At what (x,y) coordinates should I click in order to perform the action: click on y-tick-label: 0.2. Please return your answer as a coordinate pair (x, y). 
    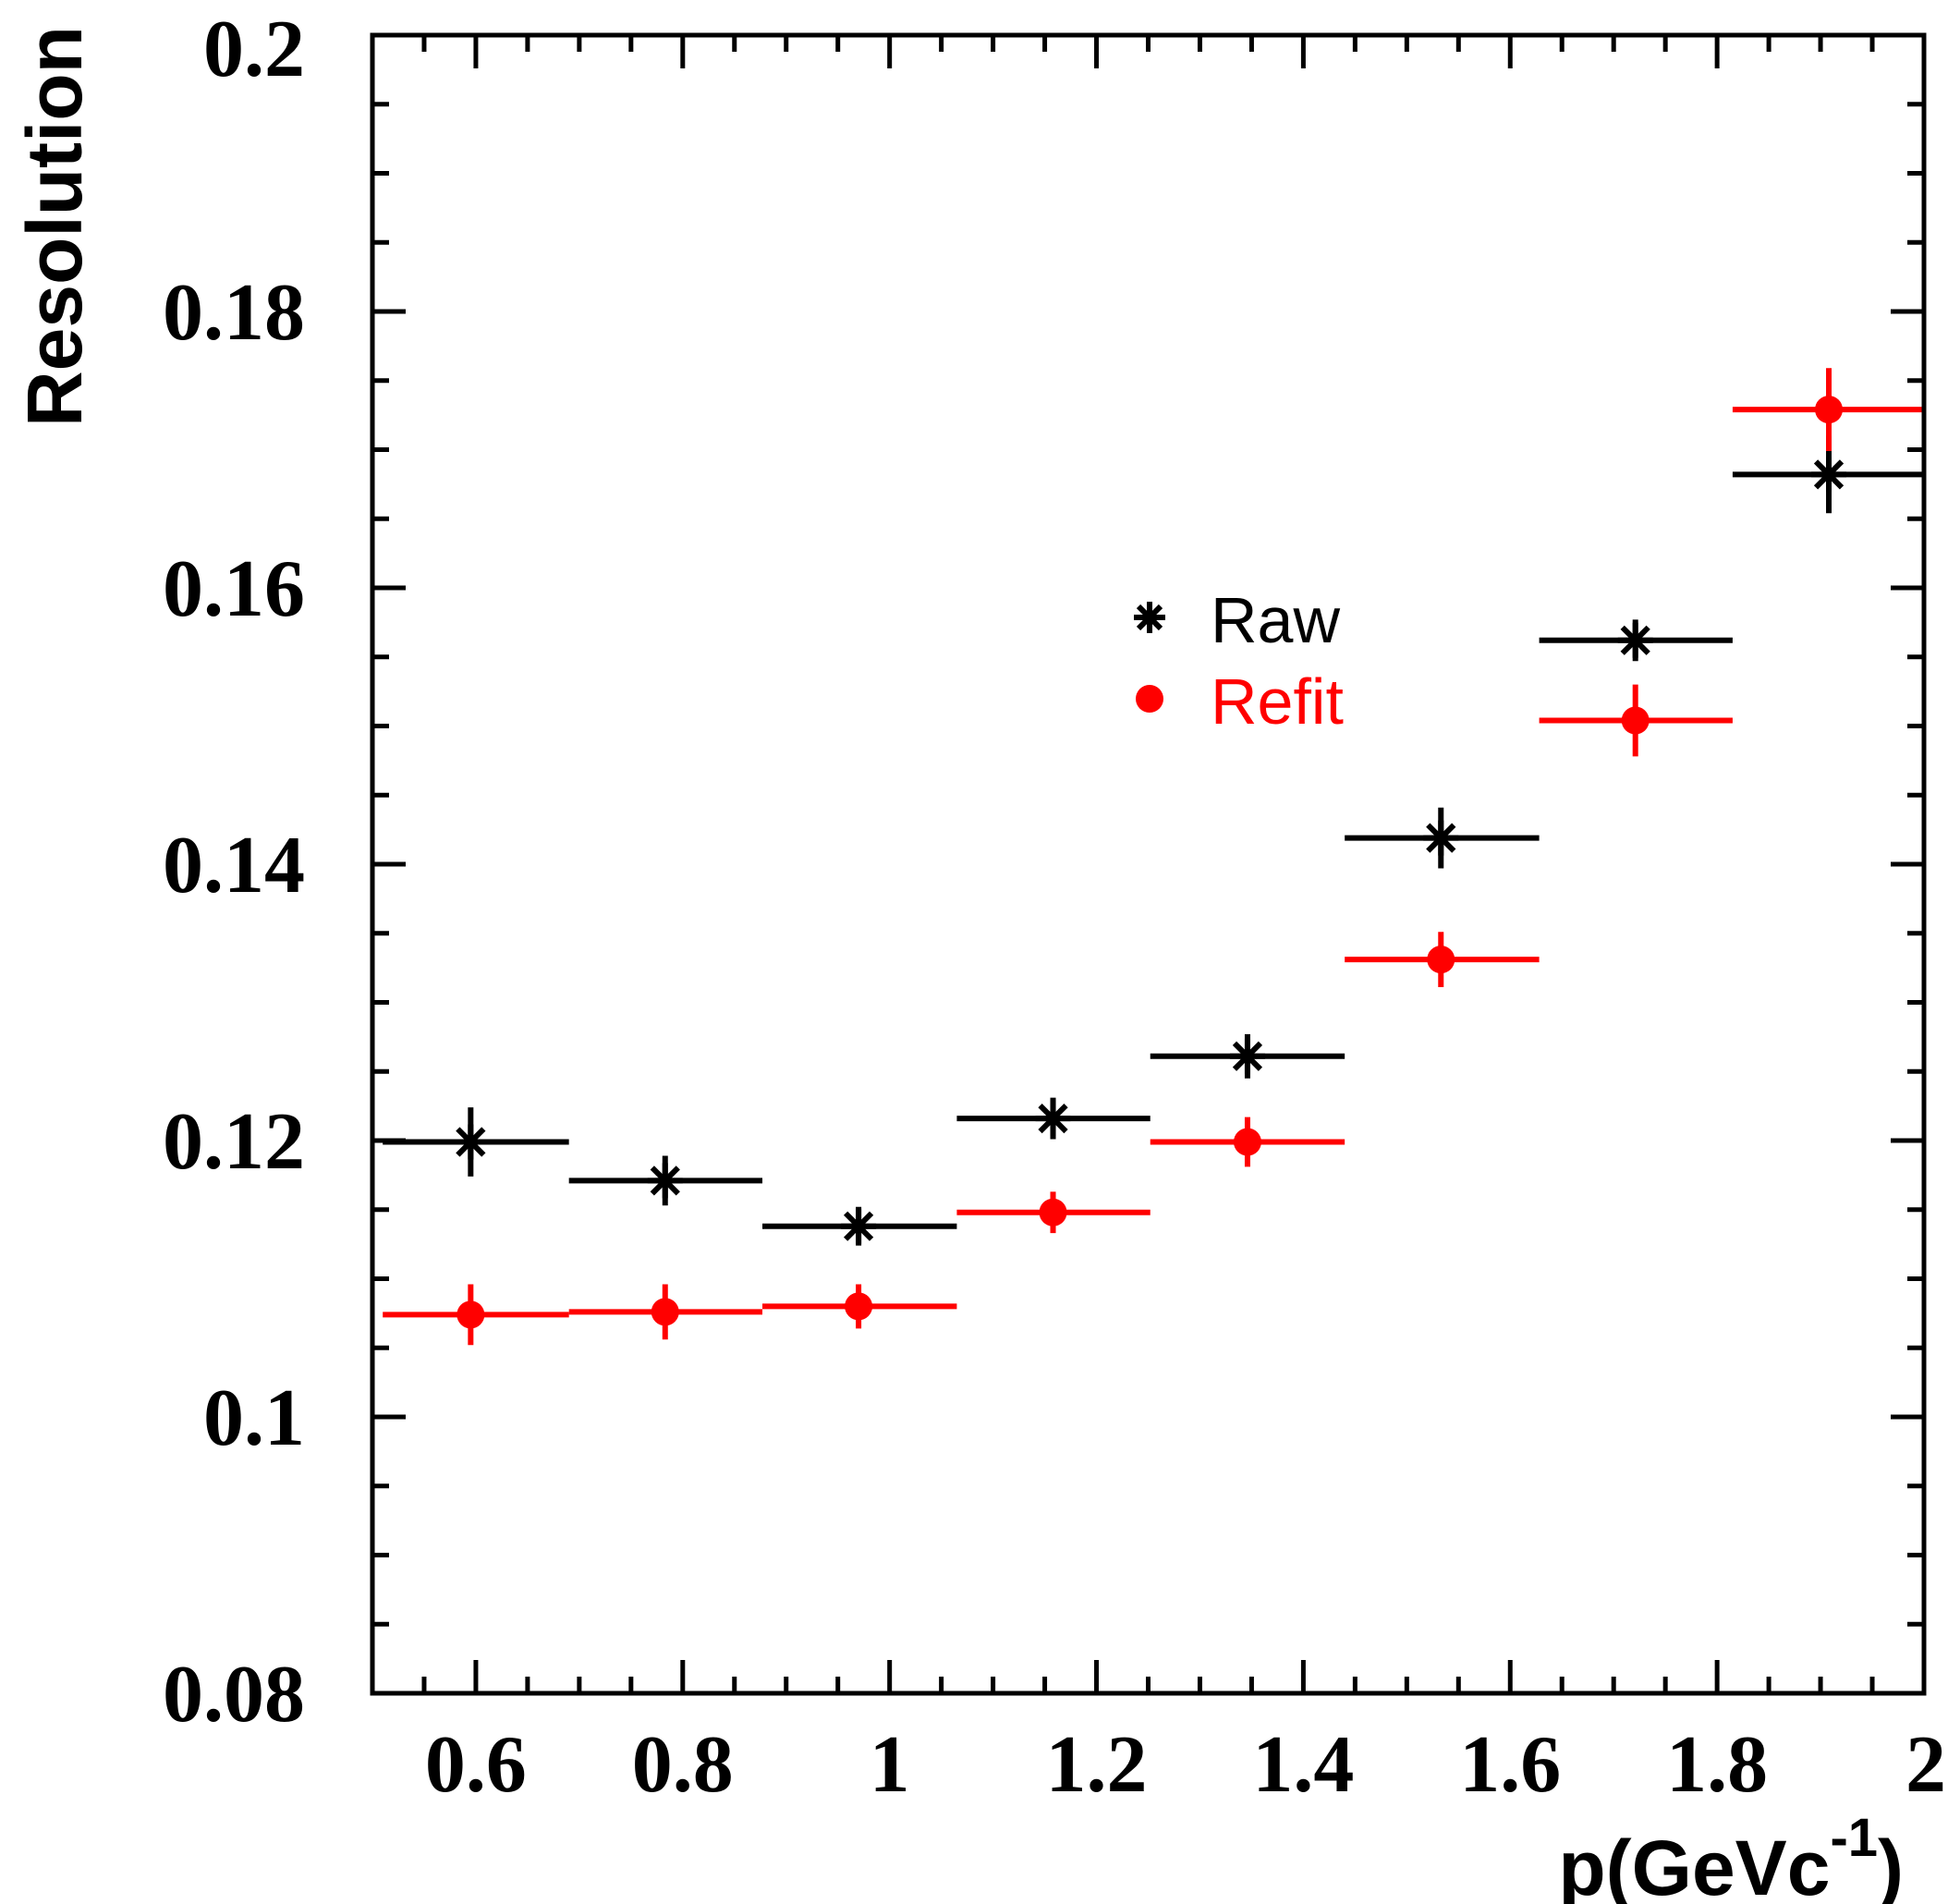
    Looking at the image, I should click on (254, 49).